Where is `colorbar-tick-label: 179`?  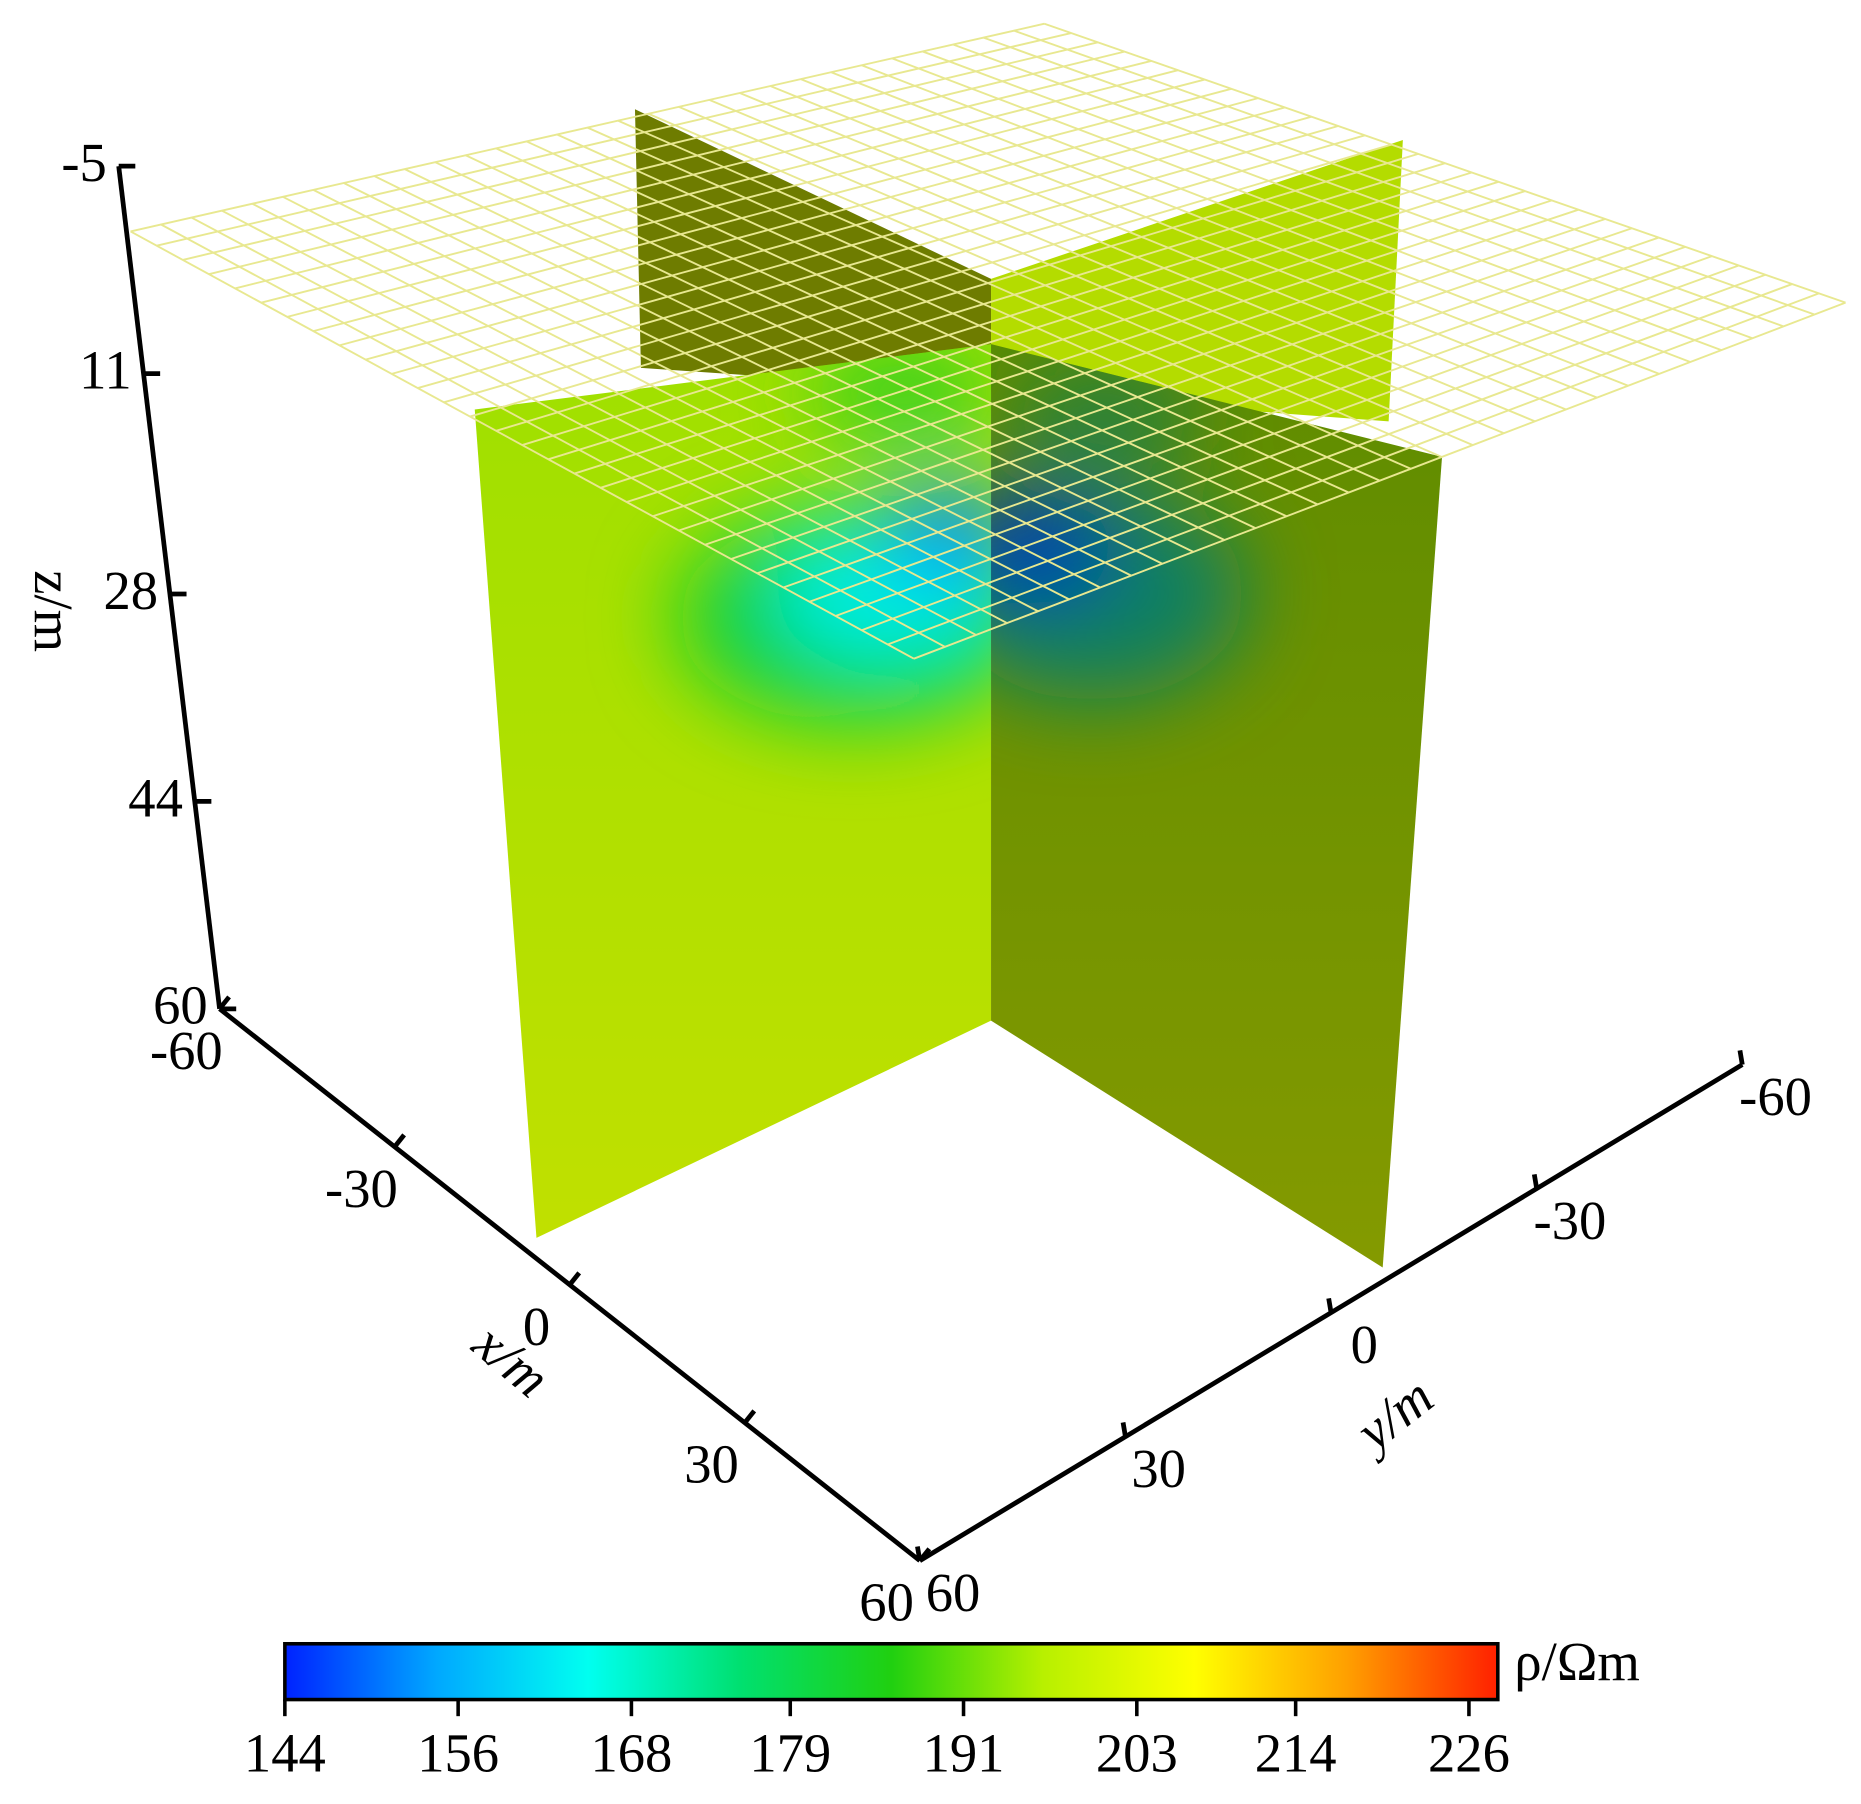 colorbar-tick-label: 179 is located at coordinates (790, 1752).